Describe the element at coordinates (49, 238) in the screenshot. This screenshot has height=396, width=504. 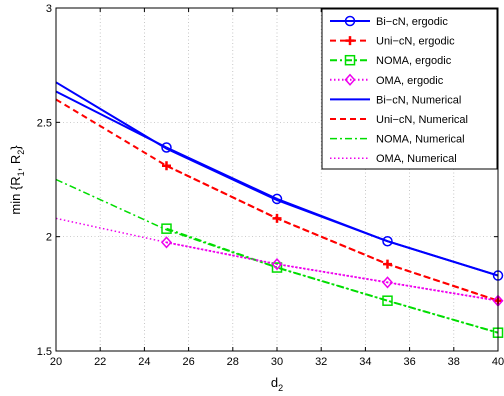
I see `y-tick-label: 2` at that location.